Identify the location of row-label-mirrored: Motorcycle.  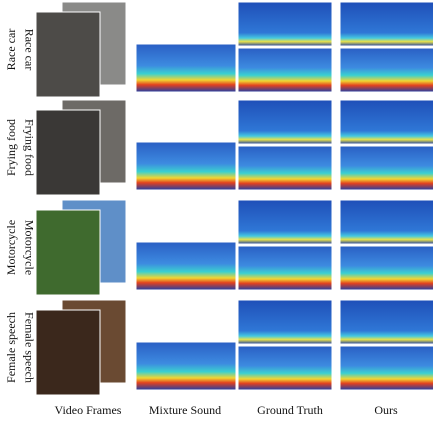
(29, 247).